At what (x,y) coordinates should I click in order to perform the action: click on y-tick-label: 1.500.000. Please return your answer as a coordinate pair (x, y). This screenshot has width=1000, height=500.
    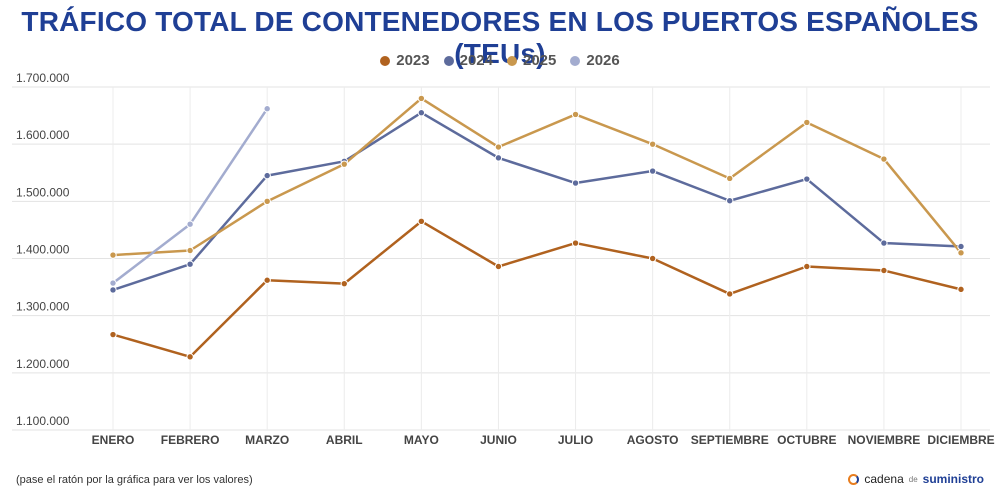
    Looking at the image, I should click on (43, 192).